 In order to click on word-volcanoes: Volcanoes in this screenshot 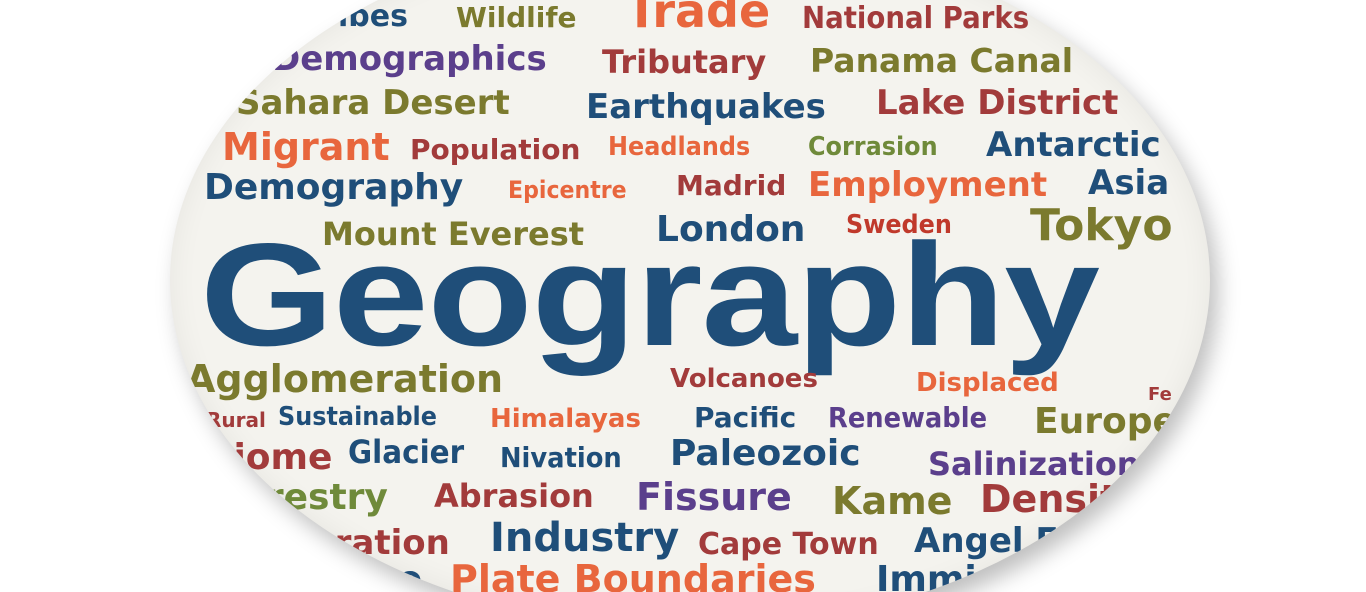, I will do `click(744, 379)`.